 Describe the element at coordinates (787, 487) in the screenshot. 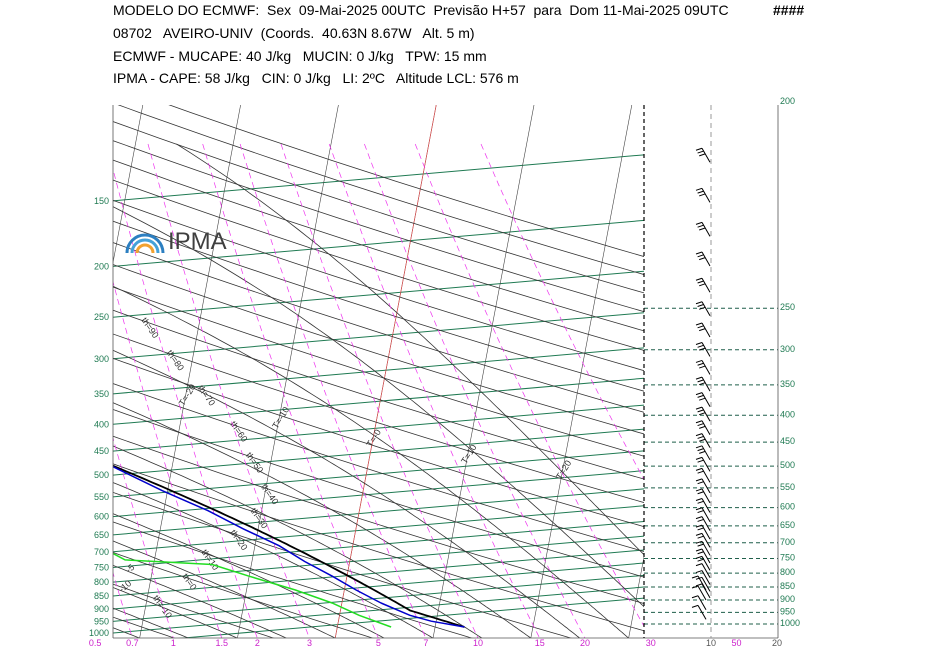

I see `pressure-label-right: 550` at that location.